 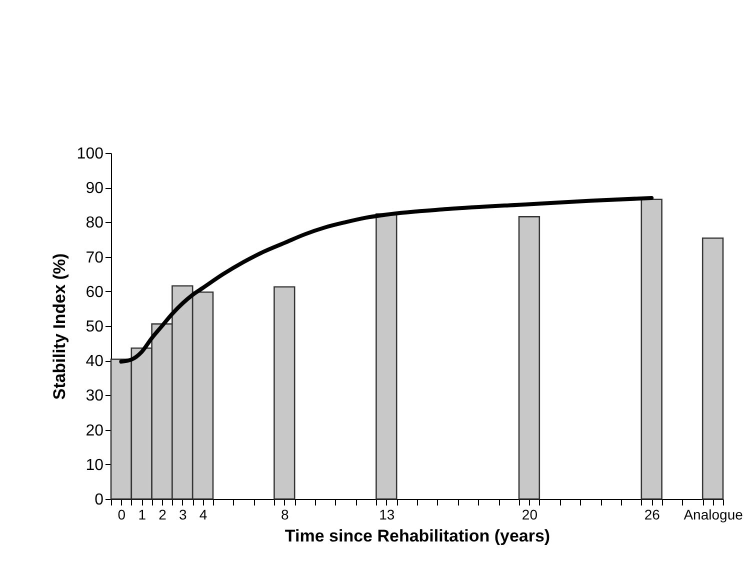 What do you see at coordinates (652, 514) in the screenshot?
I see `x-tick-label: 26` at bounding box center [652, 514].